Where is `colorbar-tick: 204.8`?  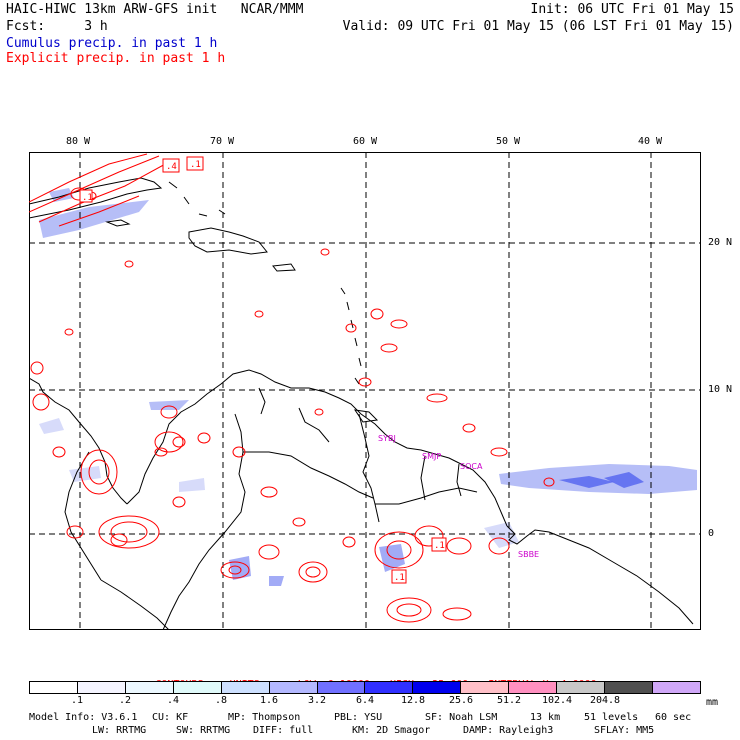 colorbar-tick: 204.8 is located at coordinates (605, 700).